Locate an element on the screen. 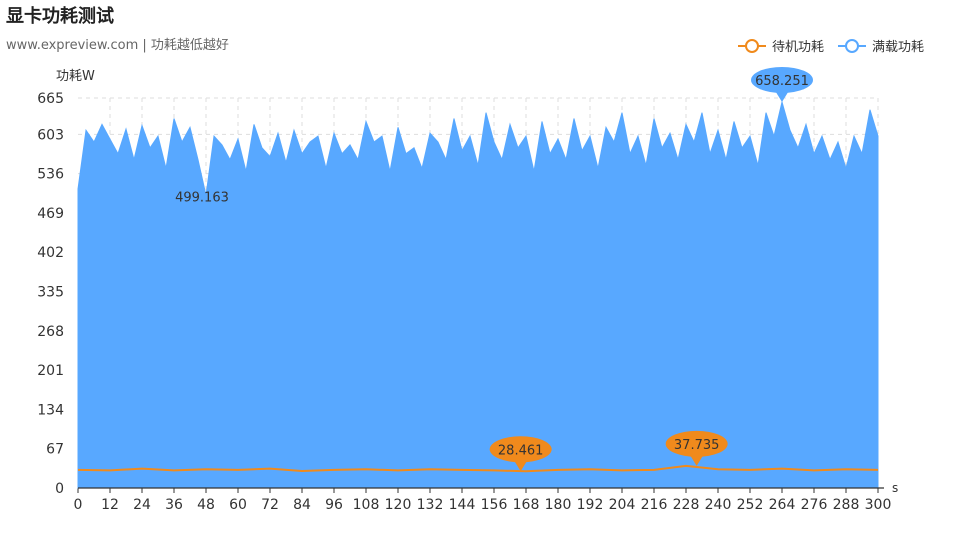 This screenshot has height=533, width=960. legend-item-load: 满载功耗 is located at coordinates (880, 45).